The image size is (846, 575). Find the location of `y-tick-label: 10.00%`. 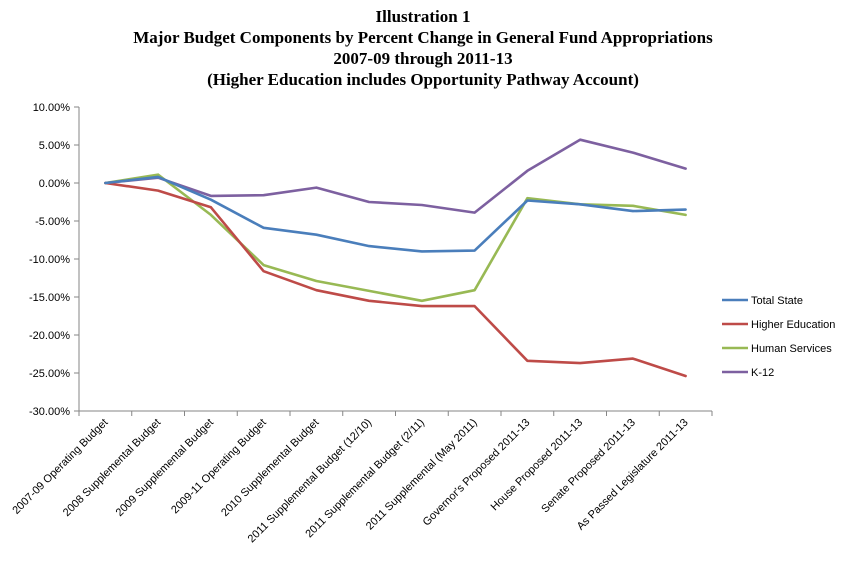

y-tick-label: 10.00% is located at coordinates (52, 108).